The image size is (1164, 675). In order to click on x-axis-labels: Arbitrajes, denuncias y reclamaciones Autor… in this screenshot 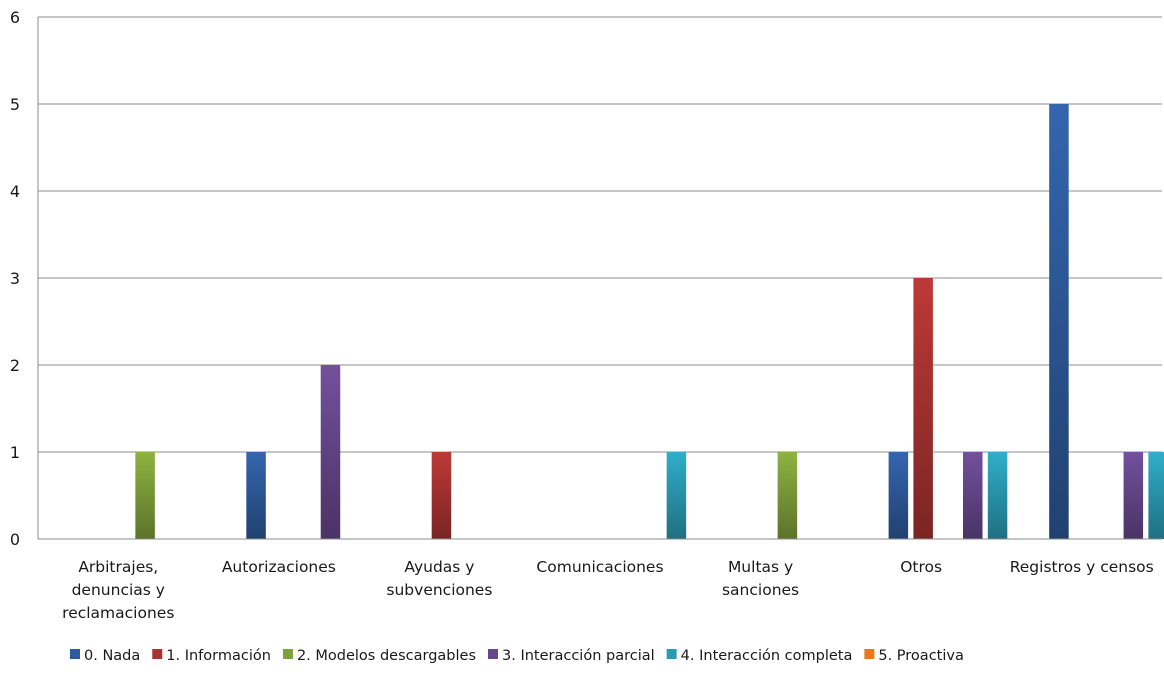, I will do `click(608, 590)`.